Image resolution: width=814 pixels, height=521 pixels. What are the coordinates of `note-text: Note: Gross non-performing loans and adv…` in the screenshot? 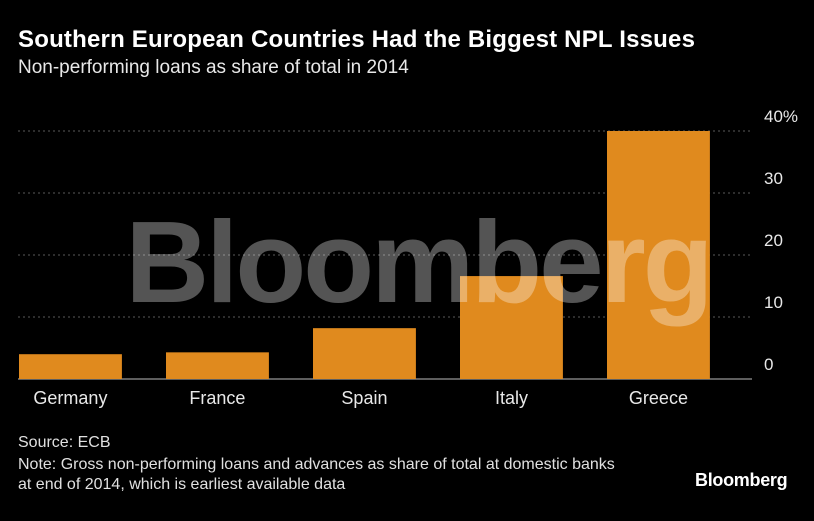 It's located at (316, 474).